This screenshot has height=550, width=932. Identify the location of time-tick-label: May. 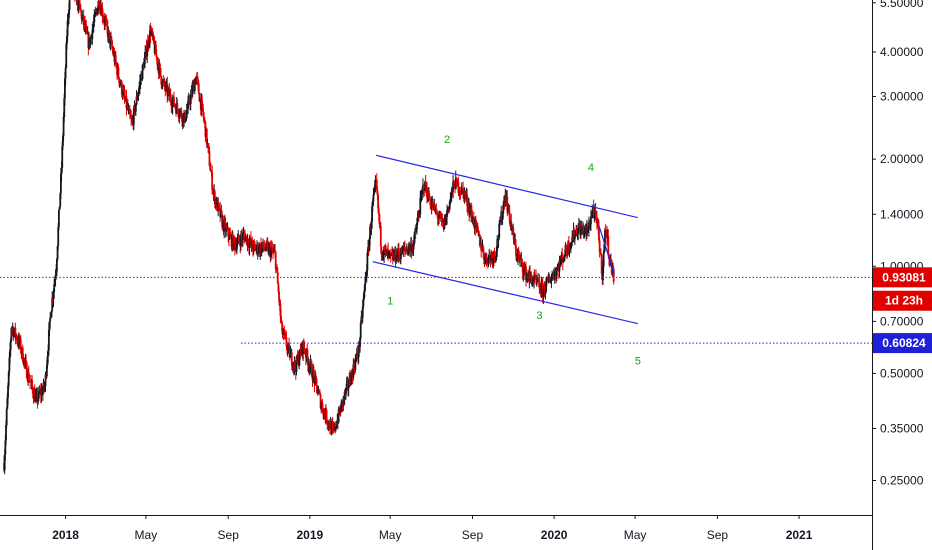
(390, 535).